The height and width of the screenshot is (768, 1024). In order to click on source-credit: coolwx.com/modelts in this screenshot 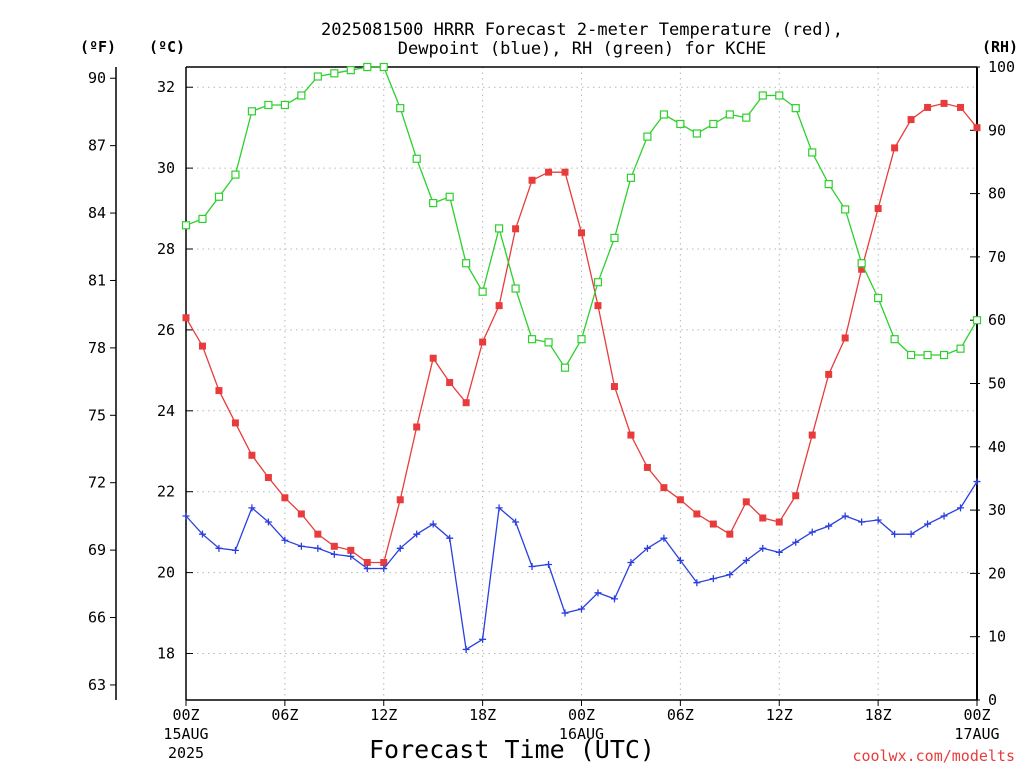, I will do `click(933, 756)`.